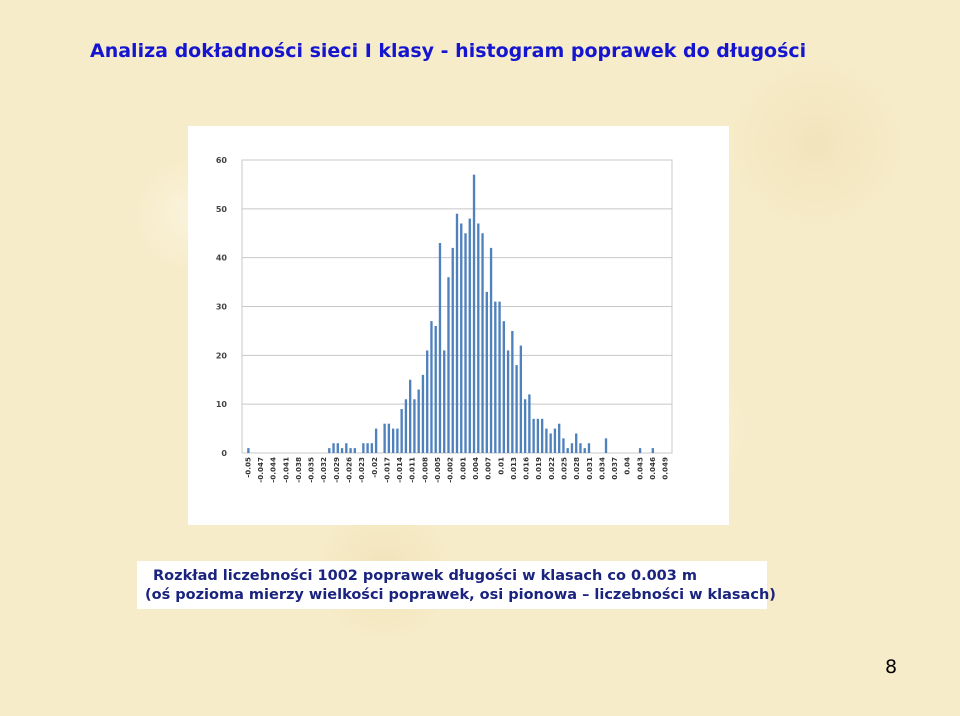  I want to click on x-tick-label: -0.023, so click(361, 470).